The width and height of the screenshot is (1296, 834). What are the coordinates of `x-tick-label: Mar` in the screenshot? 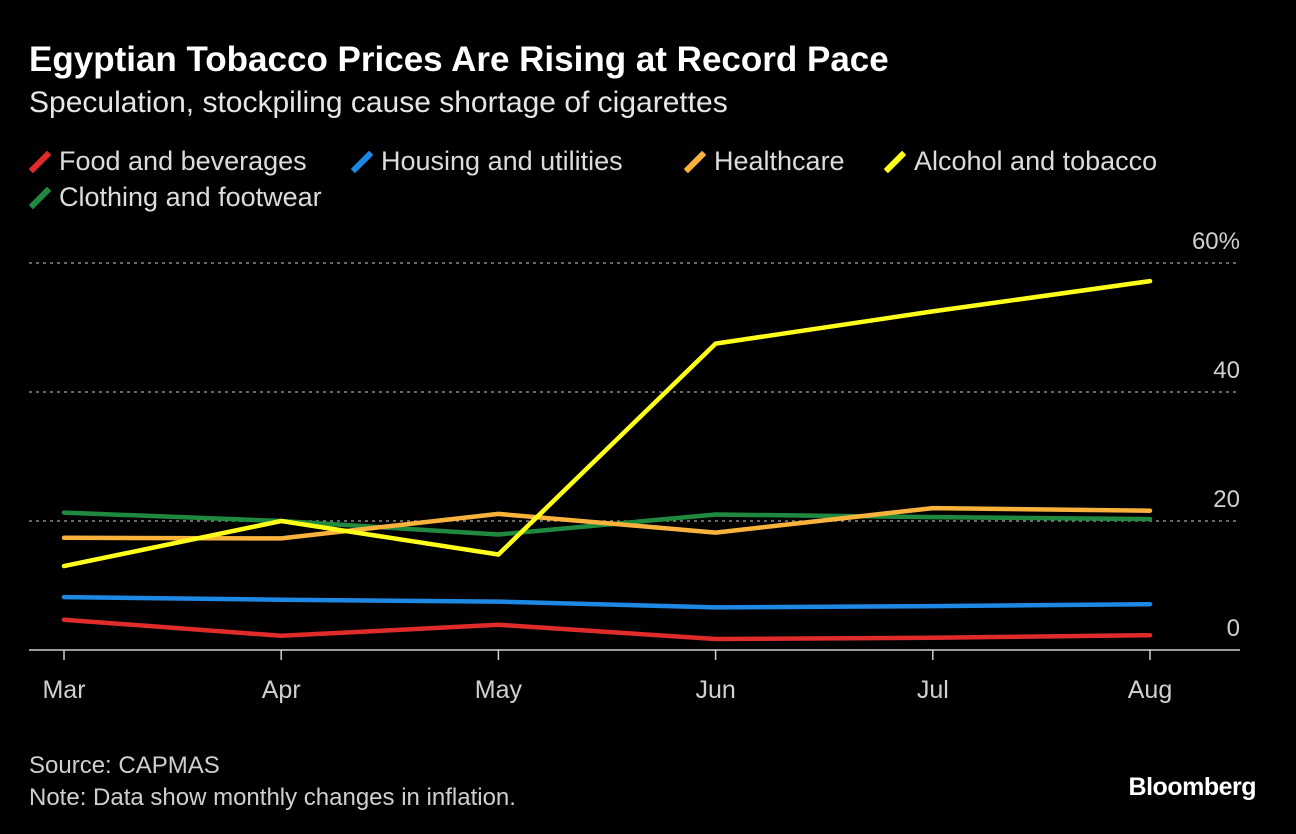 It's located at (63, 690).